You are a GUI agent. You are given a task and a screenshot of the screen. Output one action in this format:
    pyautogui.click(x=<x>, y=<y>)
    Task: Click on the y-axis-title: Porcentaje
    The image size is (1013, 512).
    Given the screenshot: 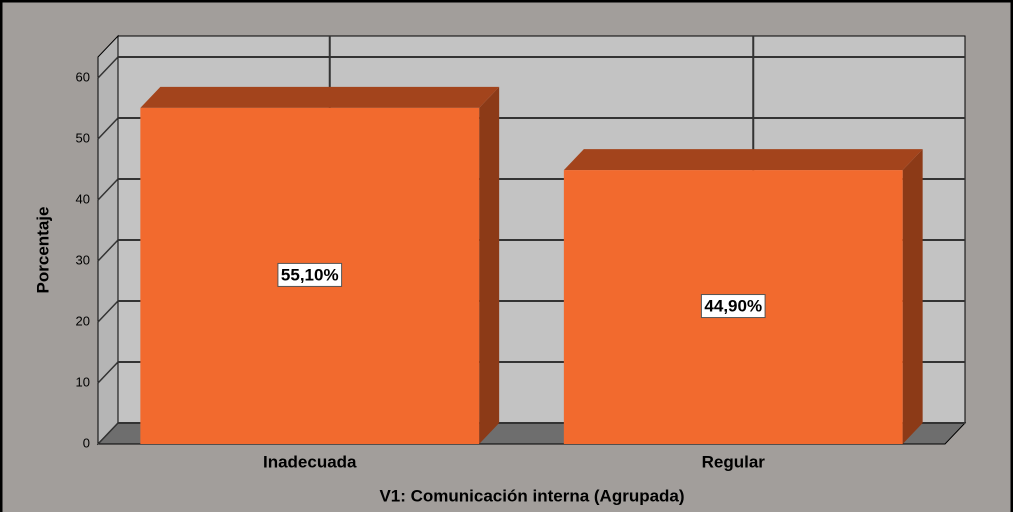 What is the action you would take?
    pyautogui.click(x=42, y=250)
    